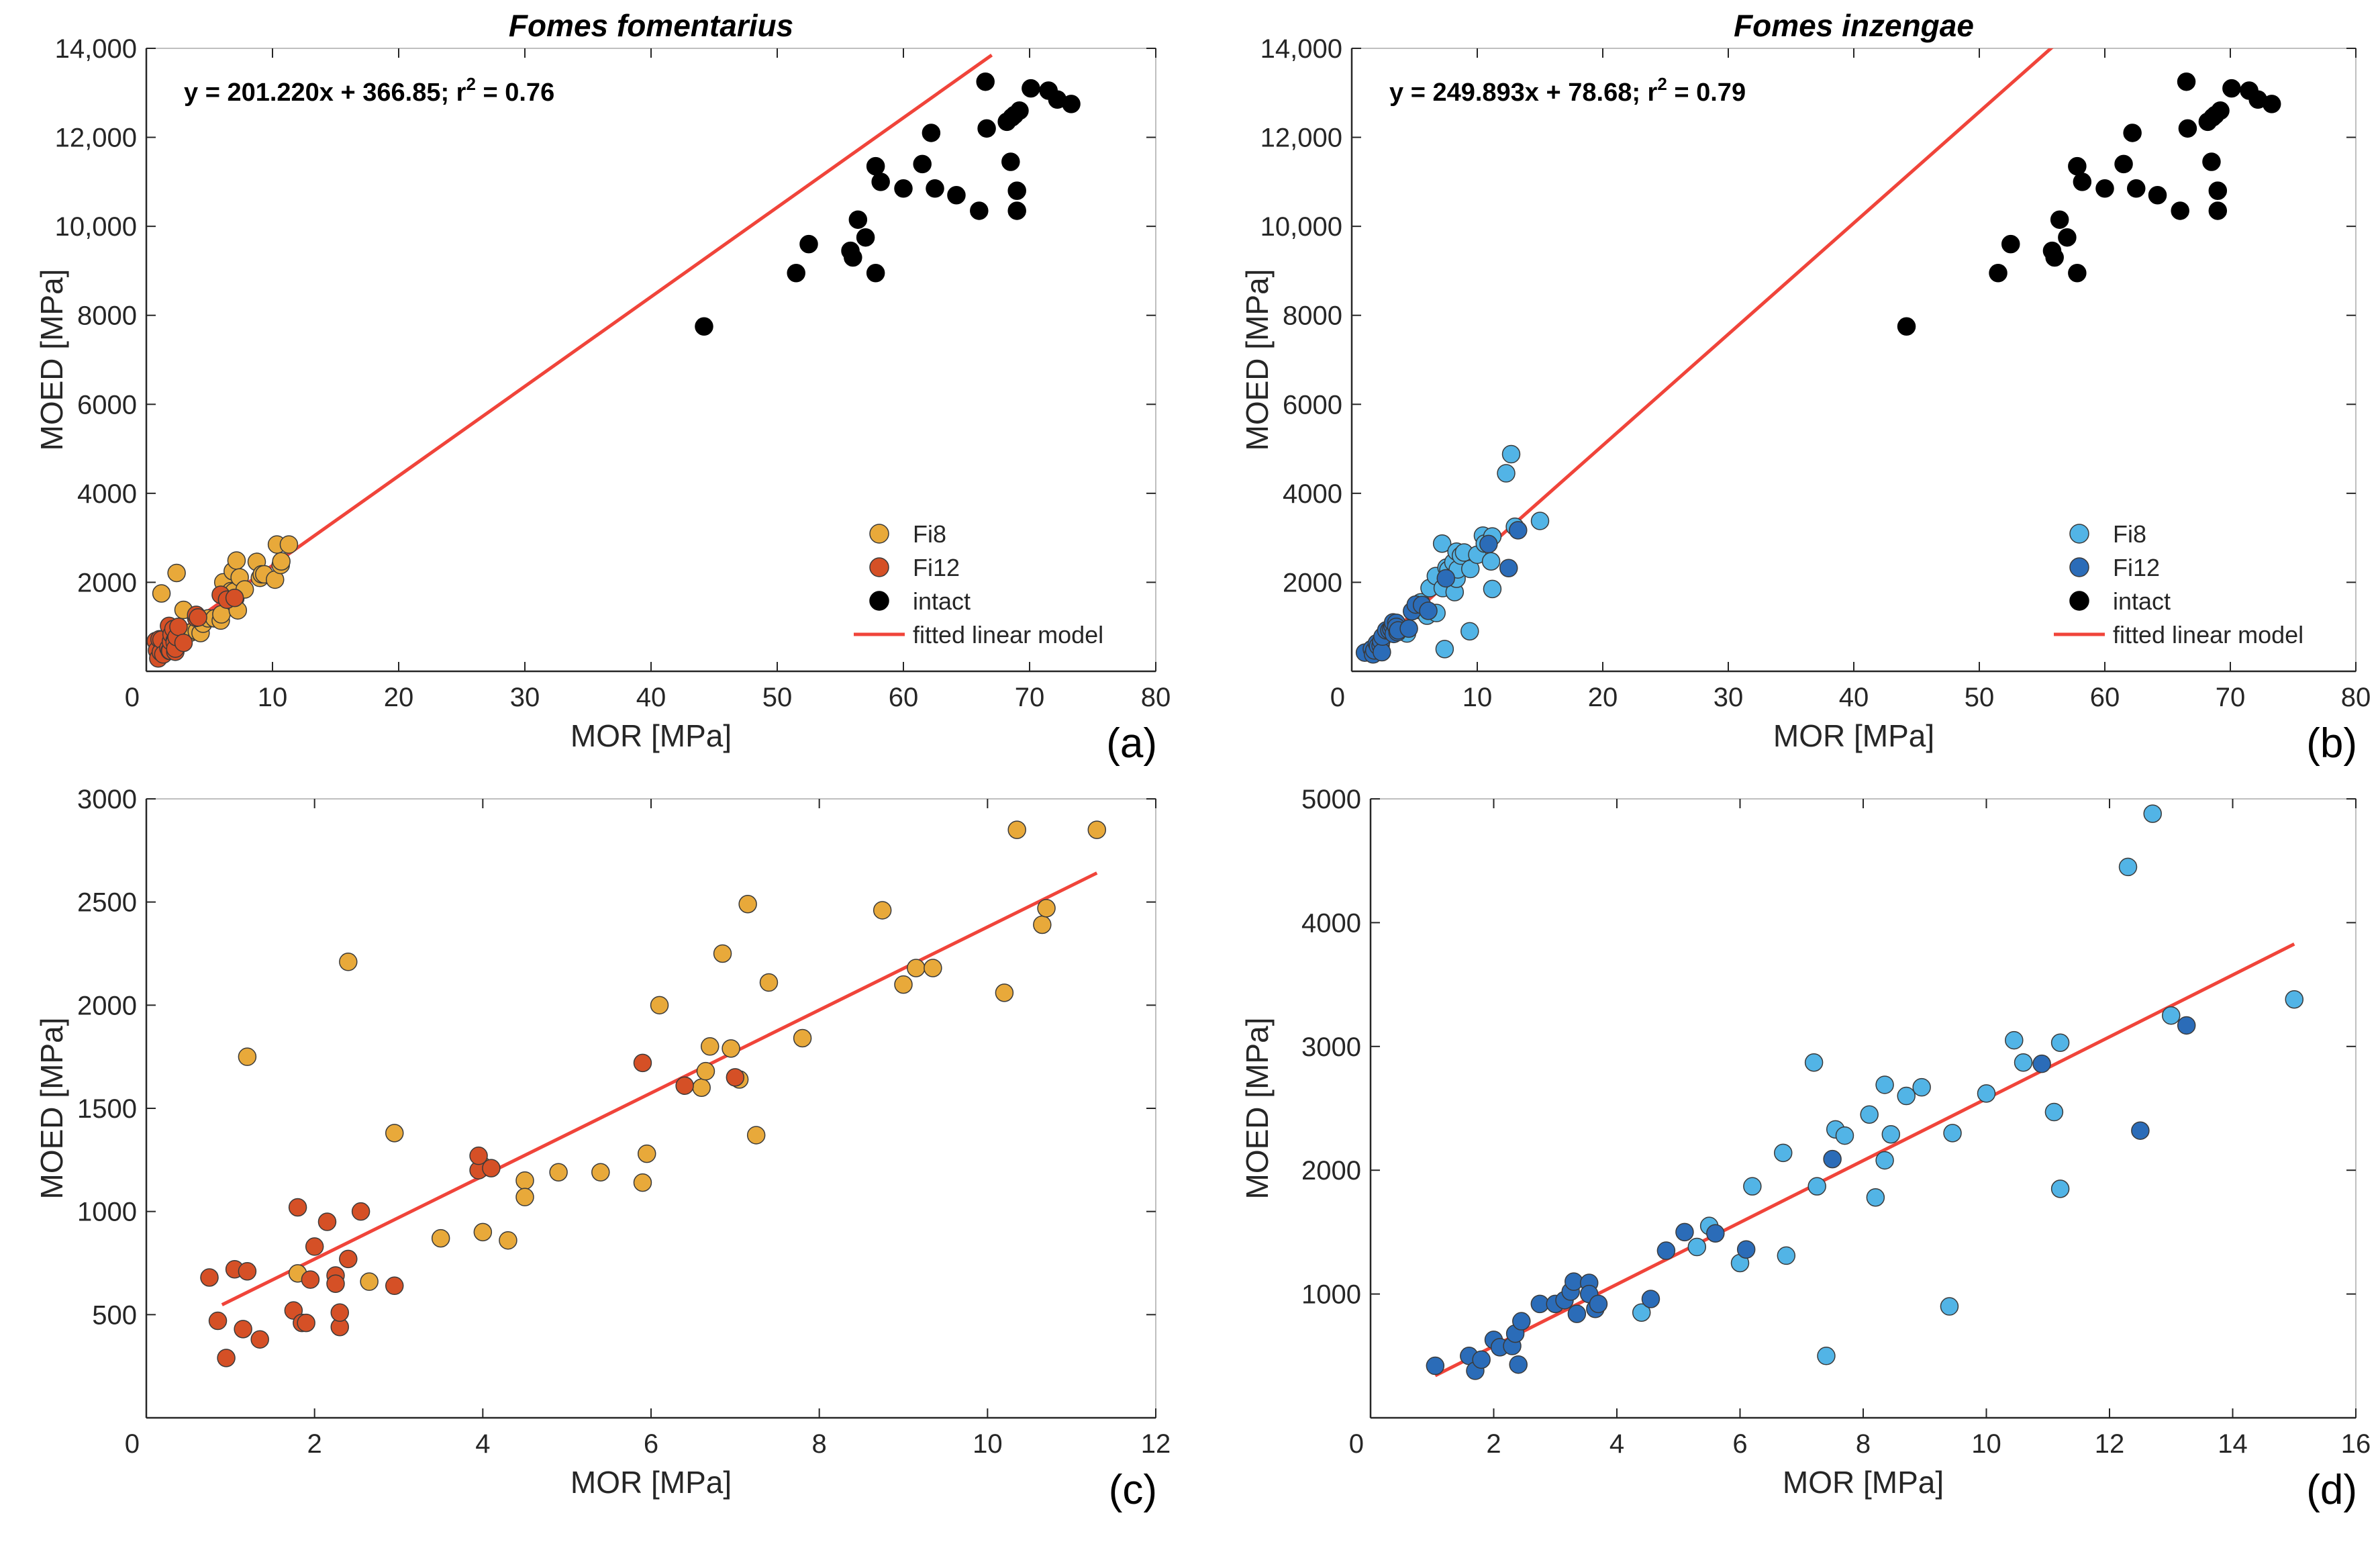 The height and width of the screenshot is (1542, 2380). Describe the element at coordinates (107, 903) in the screenshot. I see `y-tick-label: 2500` at that location.